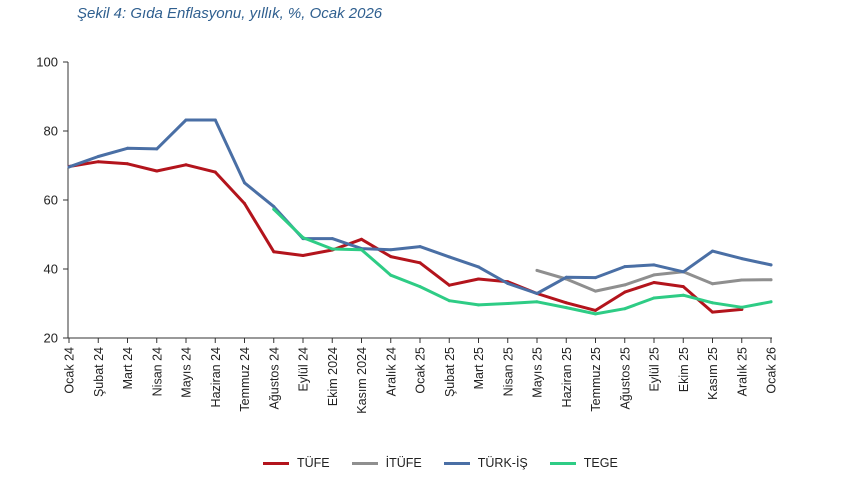 Image resolution: width=845 pixels, height=490 pixels. Describe the element at coordinates (99, 372) in the screenshot. I see `x-tick-label: Şubat 24` at that location.